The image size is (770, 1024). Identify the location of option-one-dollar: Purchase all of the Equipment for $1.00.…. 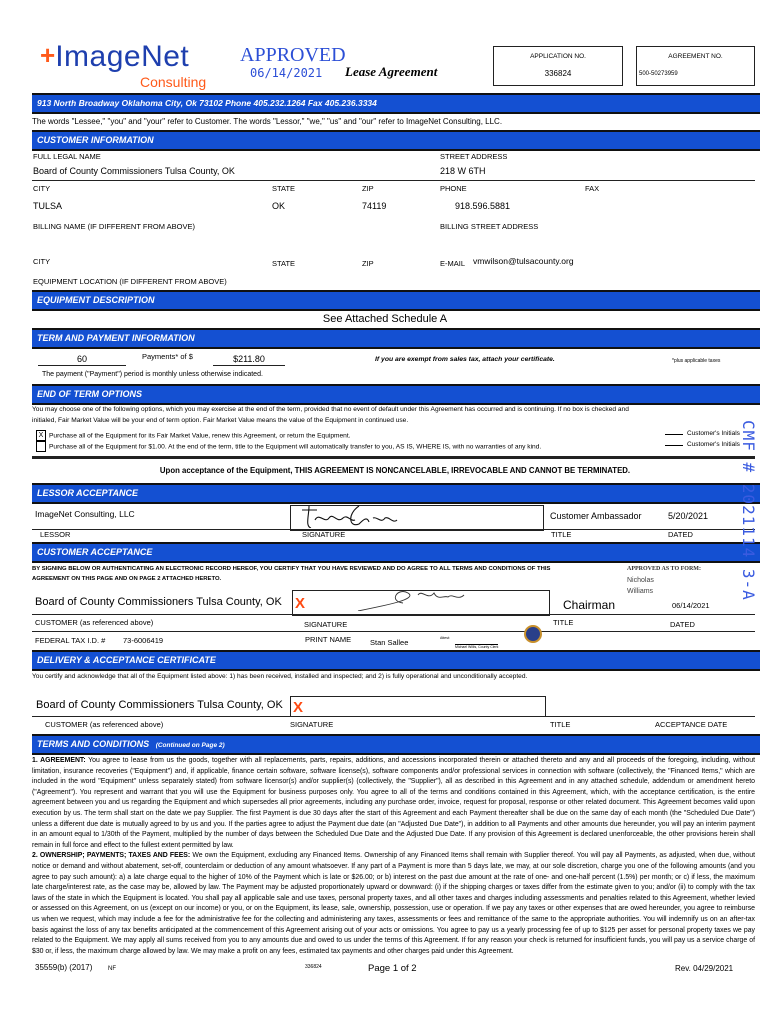
(288, 446).